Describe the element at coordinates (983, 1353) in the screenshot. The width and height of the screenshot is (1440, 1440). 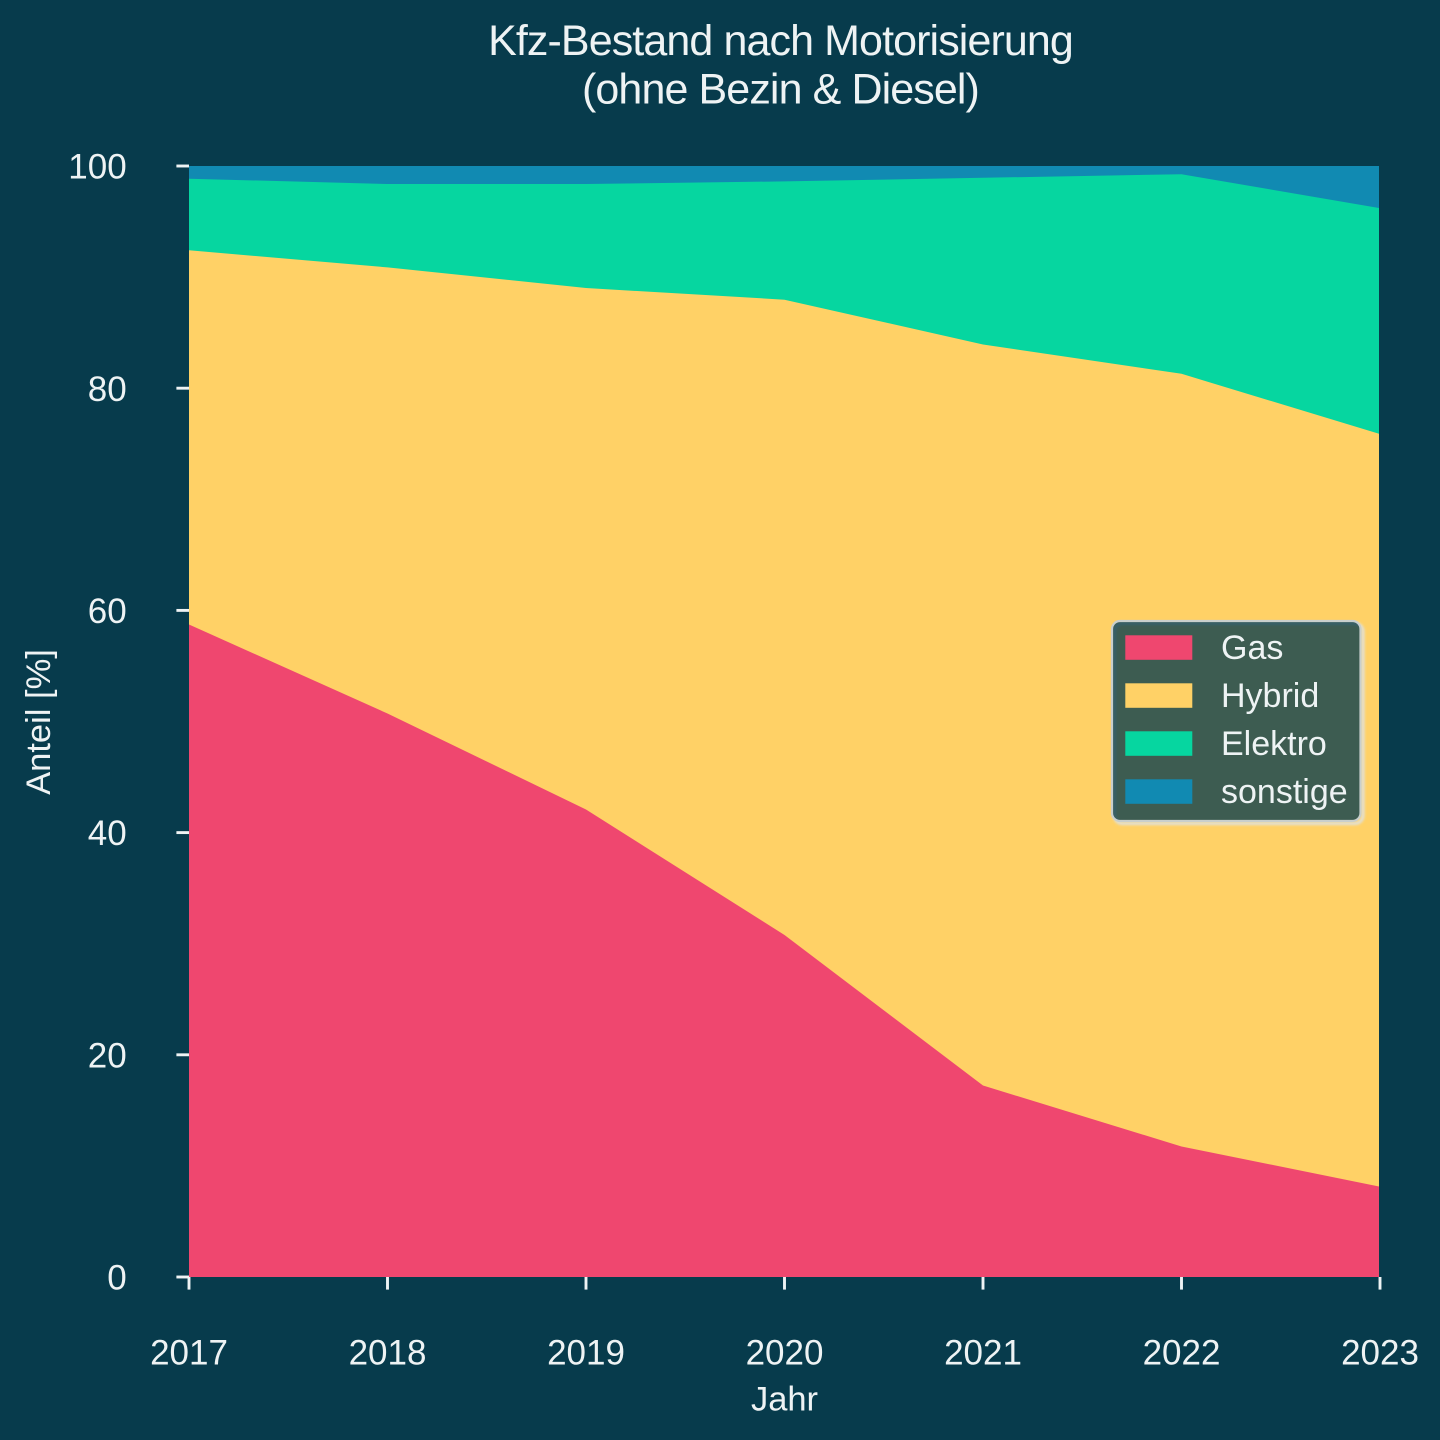
I see `svg-text: 2021` at that location.